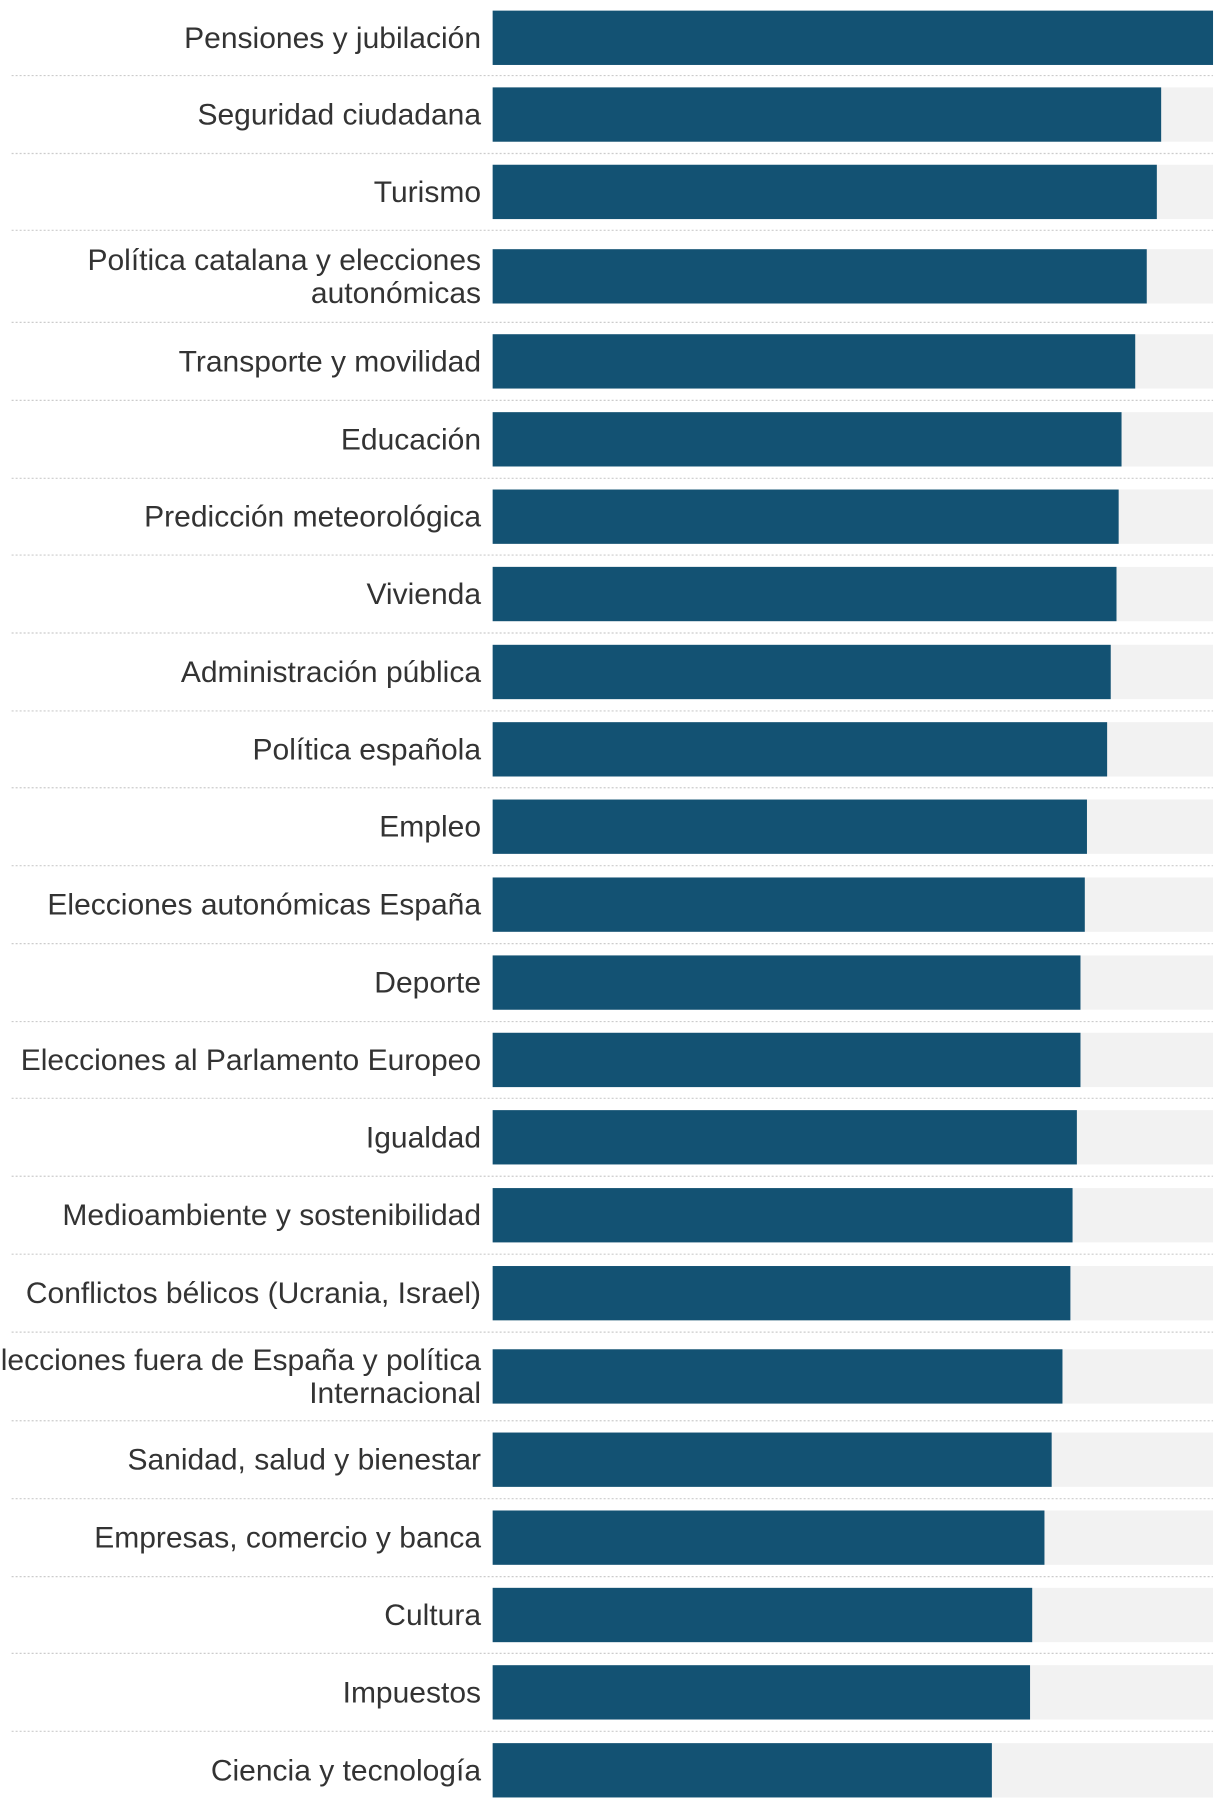 The image size is (1220, 1814). I want to click on category-label: Elecciones autonómicas España, so click(264, 905).